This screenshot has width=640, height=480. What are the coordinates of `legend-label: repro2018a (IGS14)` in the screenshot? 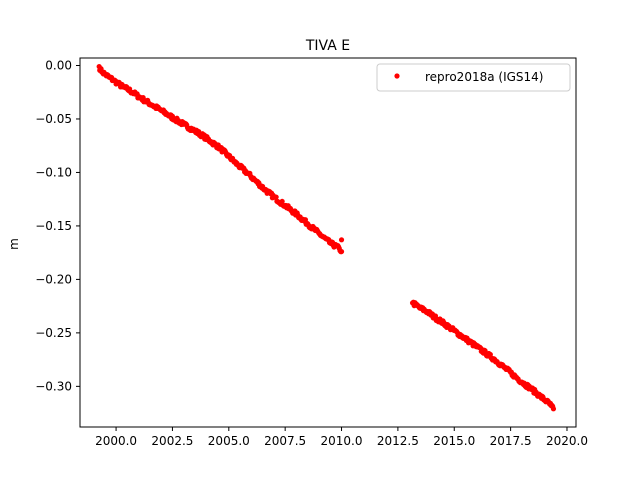 It's located at (484, 77).